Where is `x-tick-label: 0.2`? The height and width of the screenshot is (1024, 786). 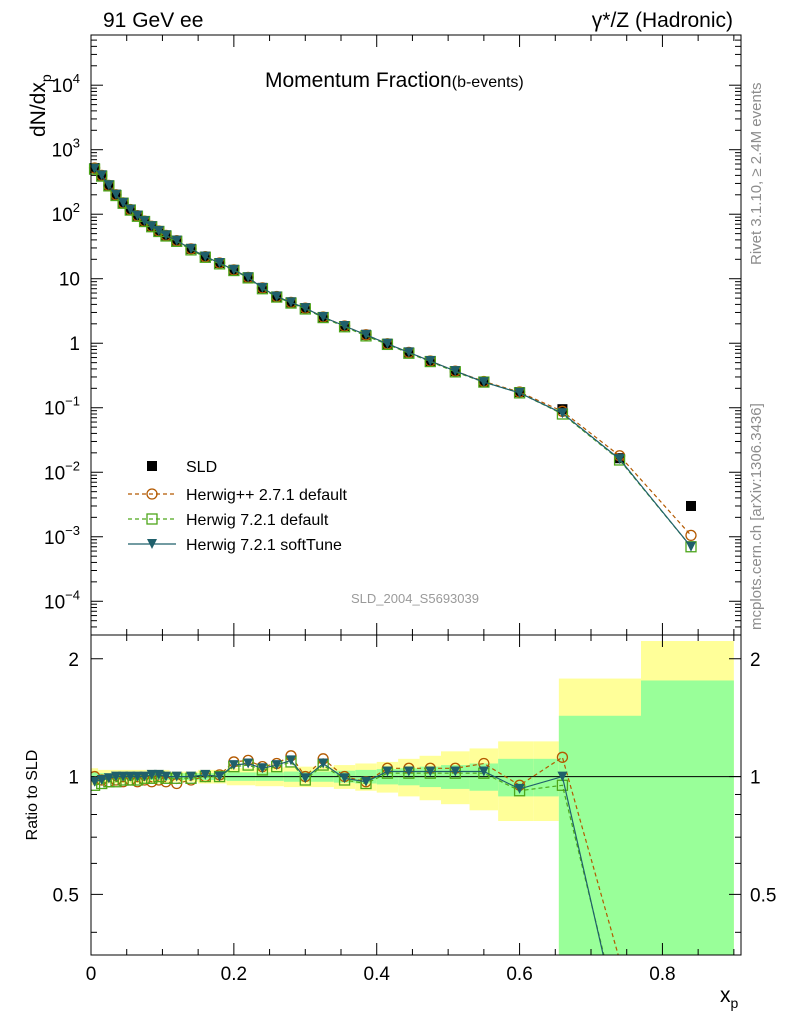
x-tick-label: 0.2 is located at coordinates (234, 974).